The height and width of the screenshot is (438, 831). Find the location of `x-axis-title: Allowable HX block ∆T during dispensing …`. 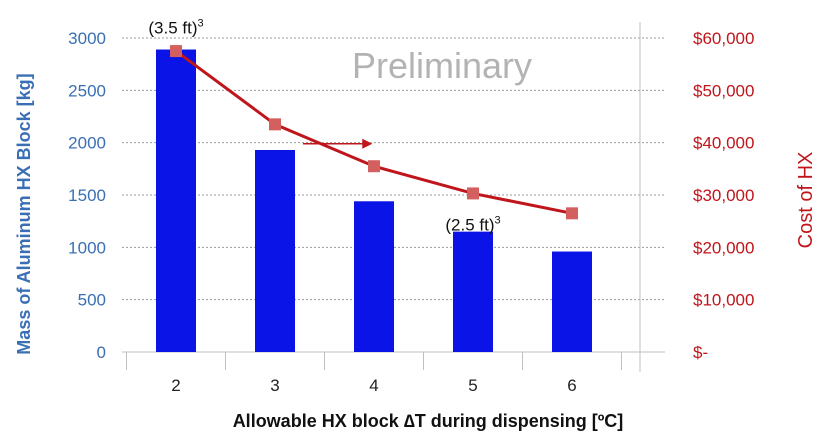

x-axis-title: Allowable HX block ∆T during dispensing … is located at coordinates (428, 421).